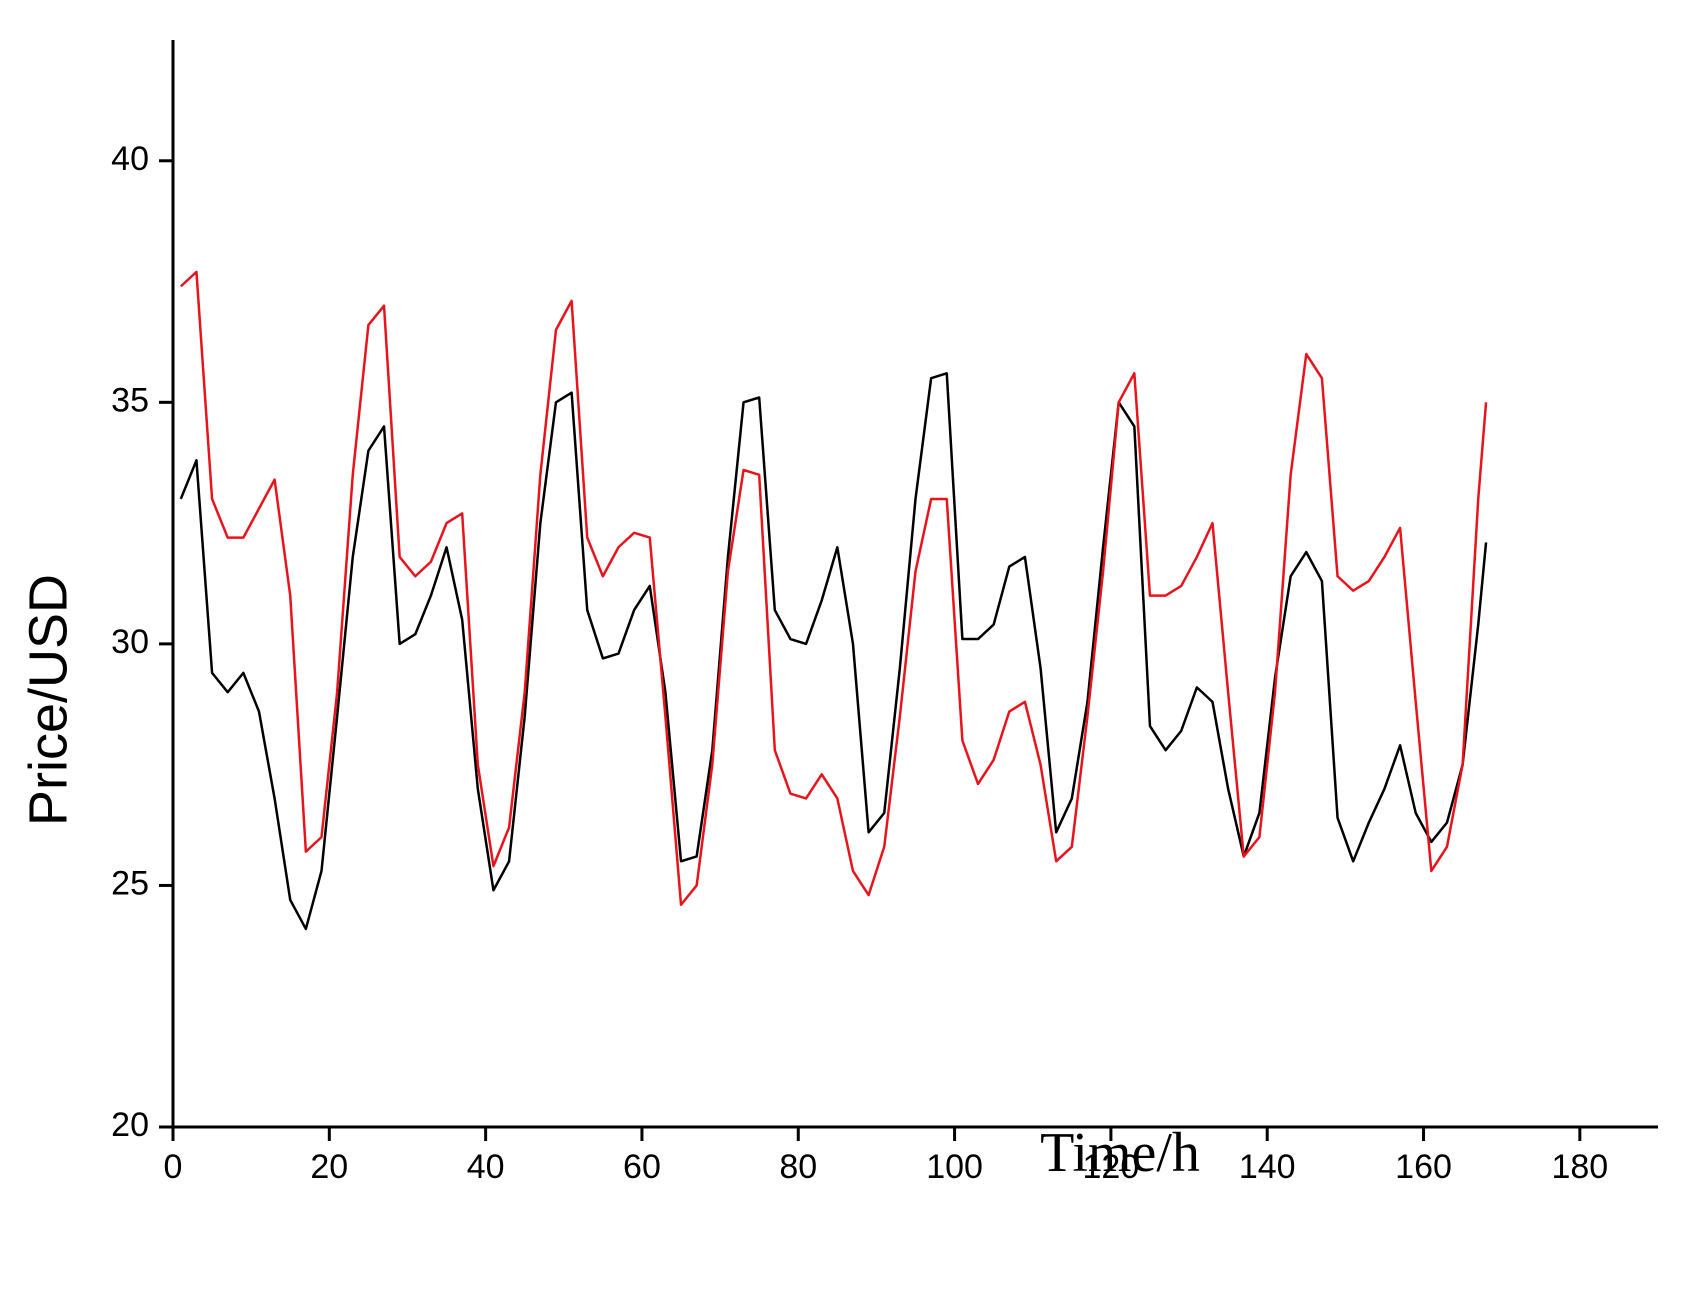 The image size is (1683, 1311). What do you see at coordinates (1111, 1167) in the screenshot?
I see `x-tick-label: 120` at bounding box center [1111, 1167].